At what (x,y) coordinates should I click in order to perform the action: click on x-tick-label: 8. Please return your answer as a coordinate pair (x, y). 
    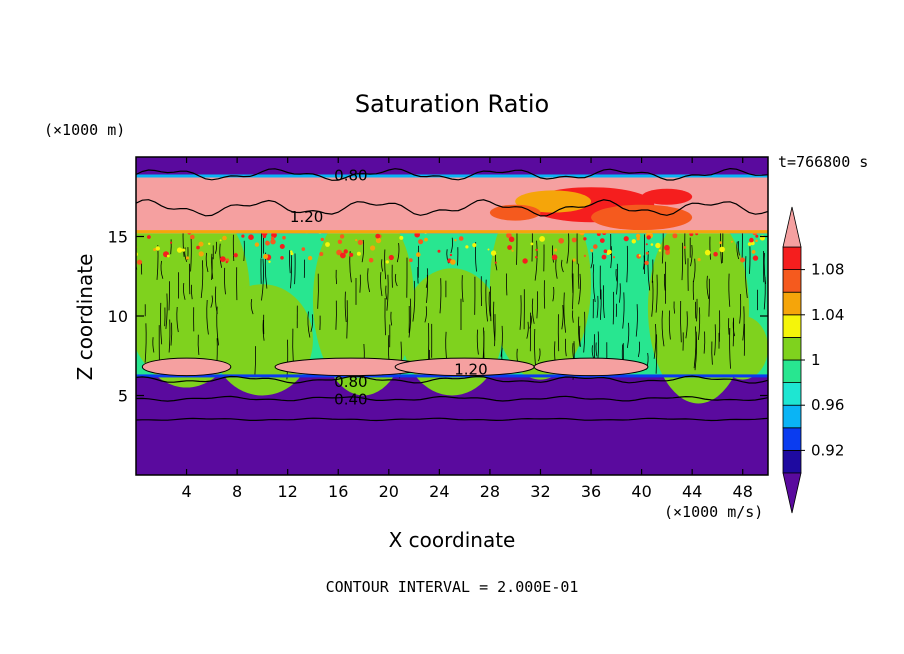
    Looking at the image, I should click on (237, 491).